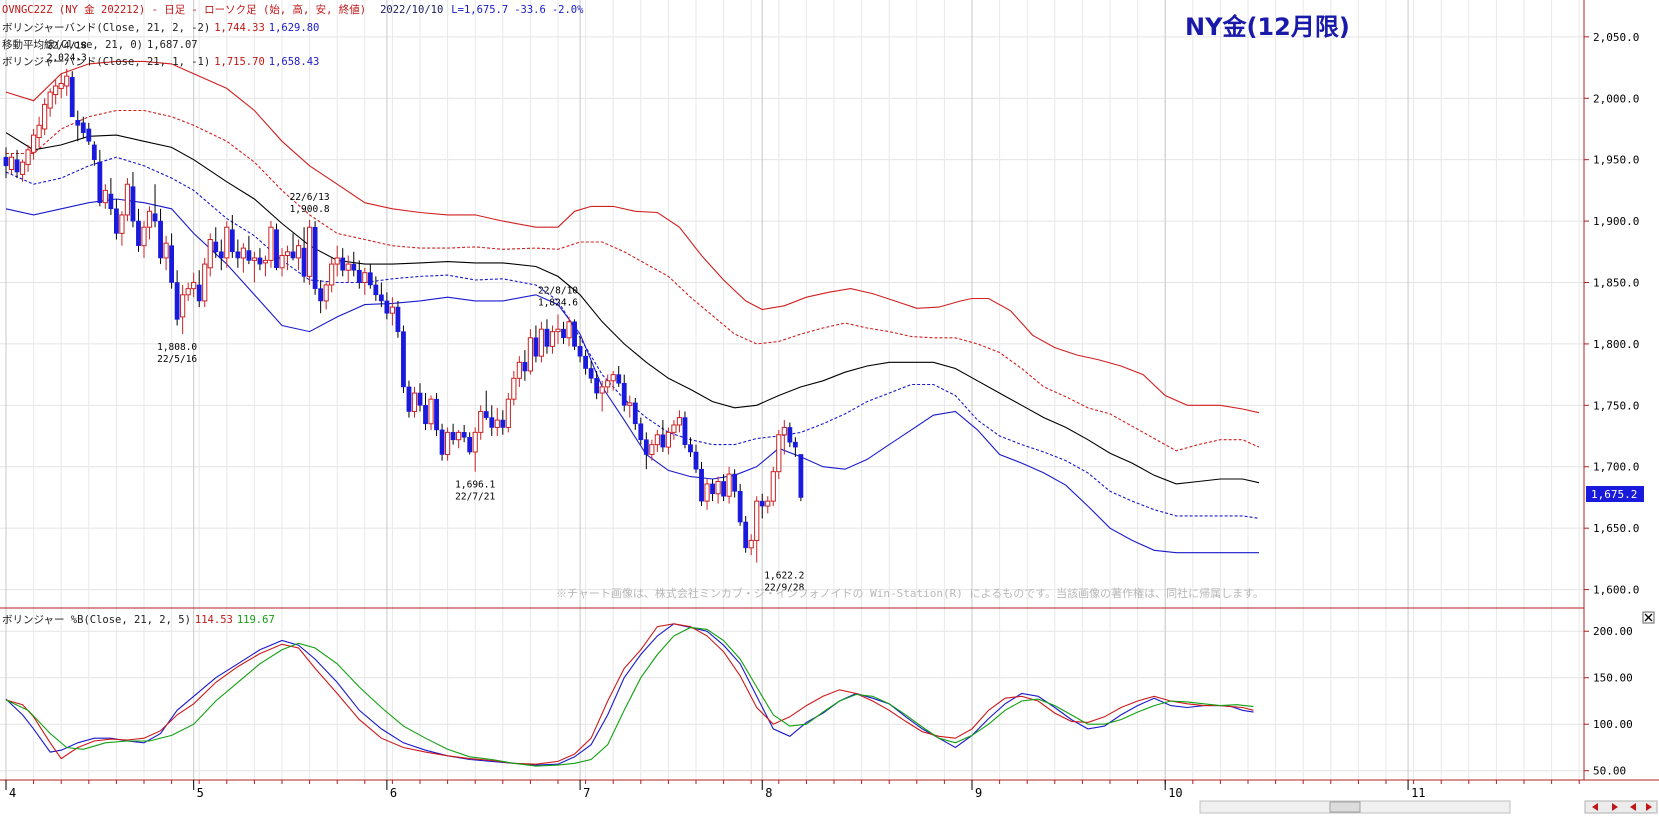  I want to click on close-panel-icon, so click(1648, 617).